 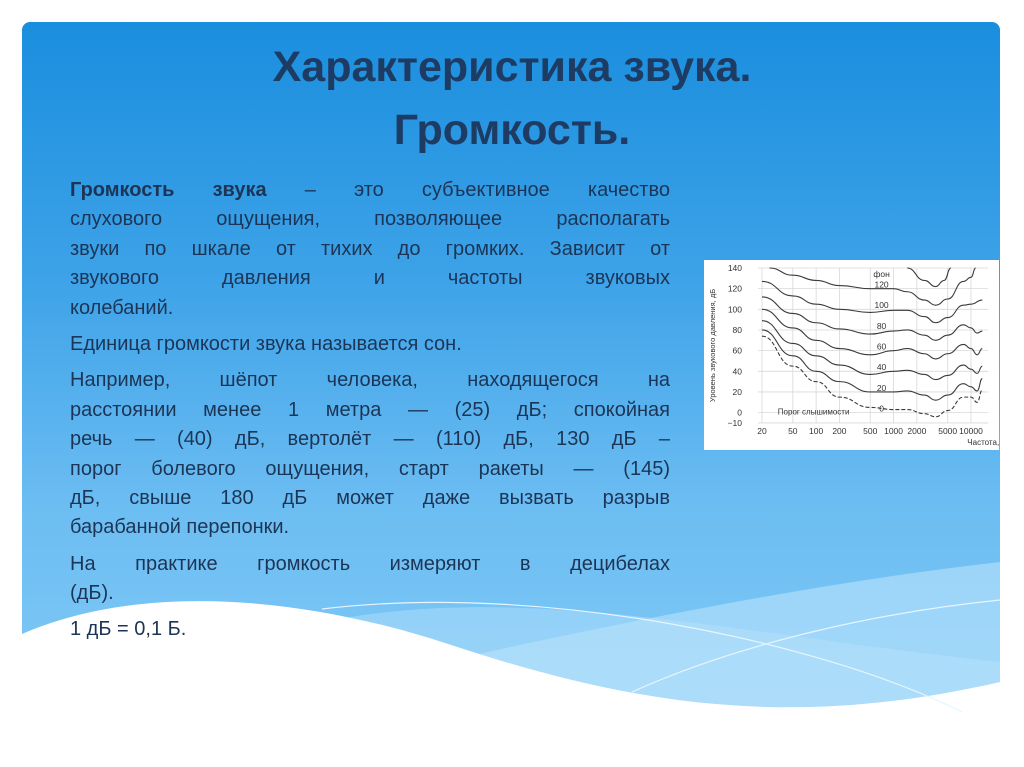 I want to click on text-line: барабанной перепонки., so click(x=180, y=527).